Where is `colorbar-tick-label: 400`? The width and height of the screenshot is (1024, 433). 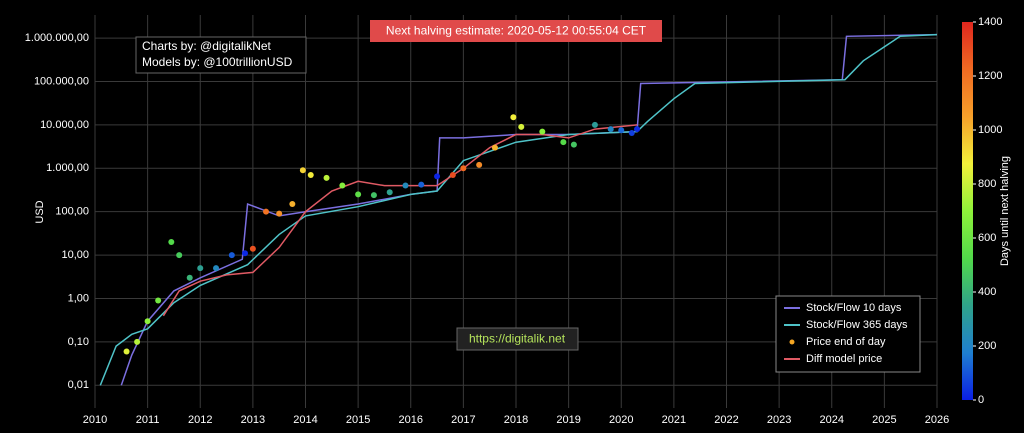
colorbar-tick-label: 400 is located at coordinates (987, 292).